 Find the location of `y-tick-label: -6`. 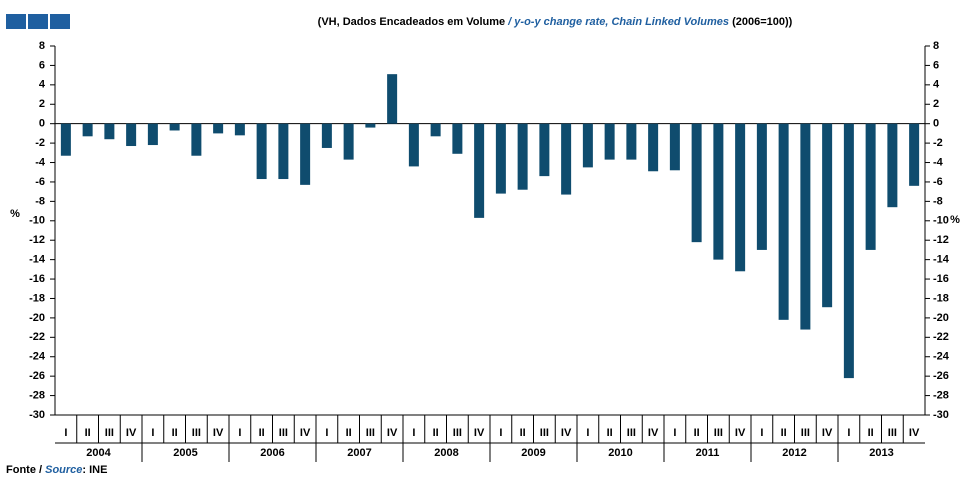

y-tick-label: -6 is located at coordinates (40, 182).